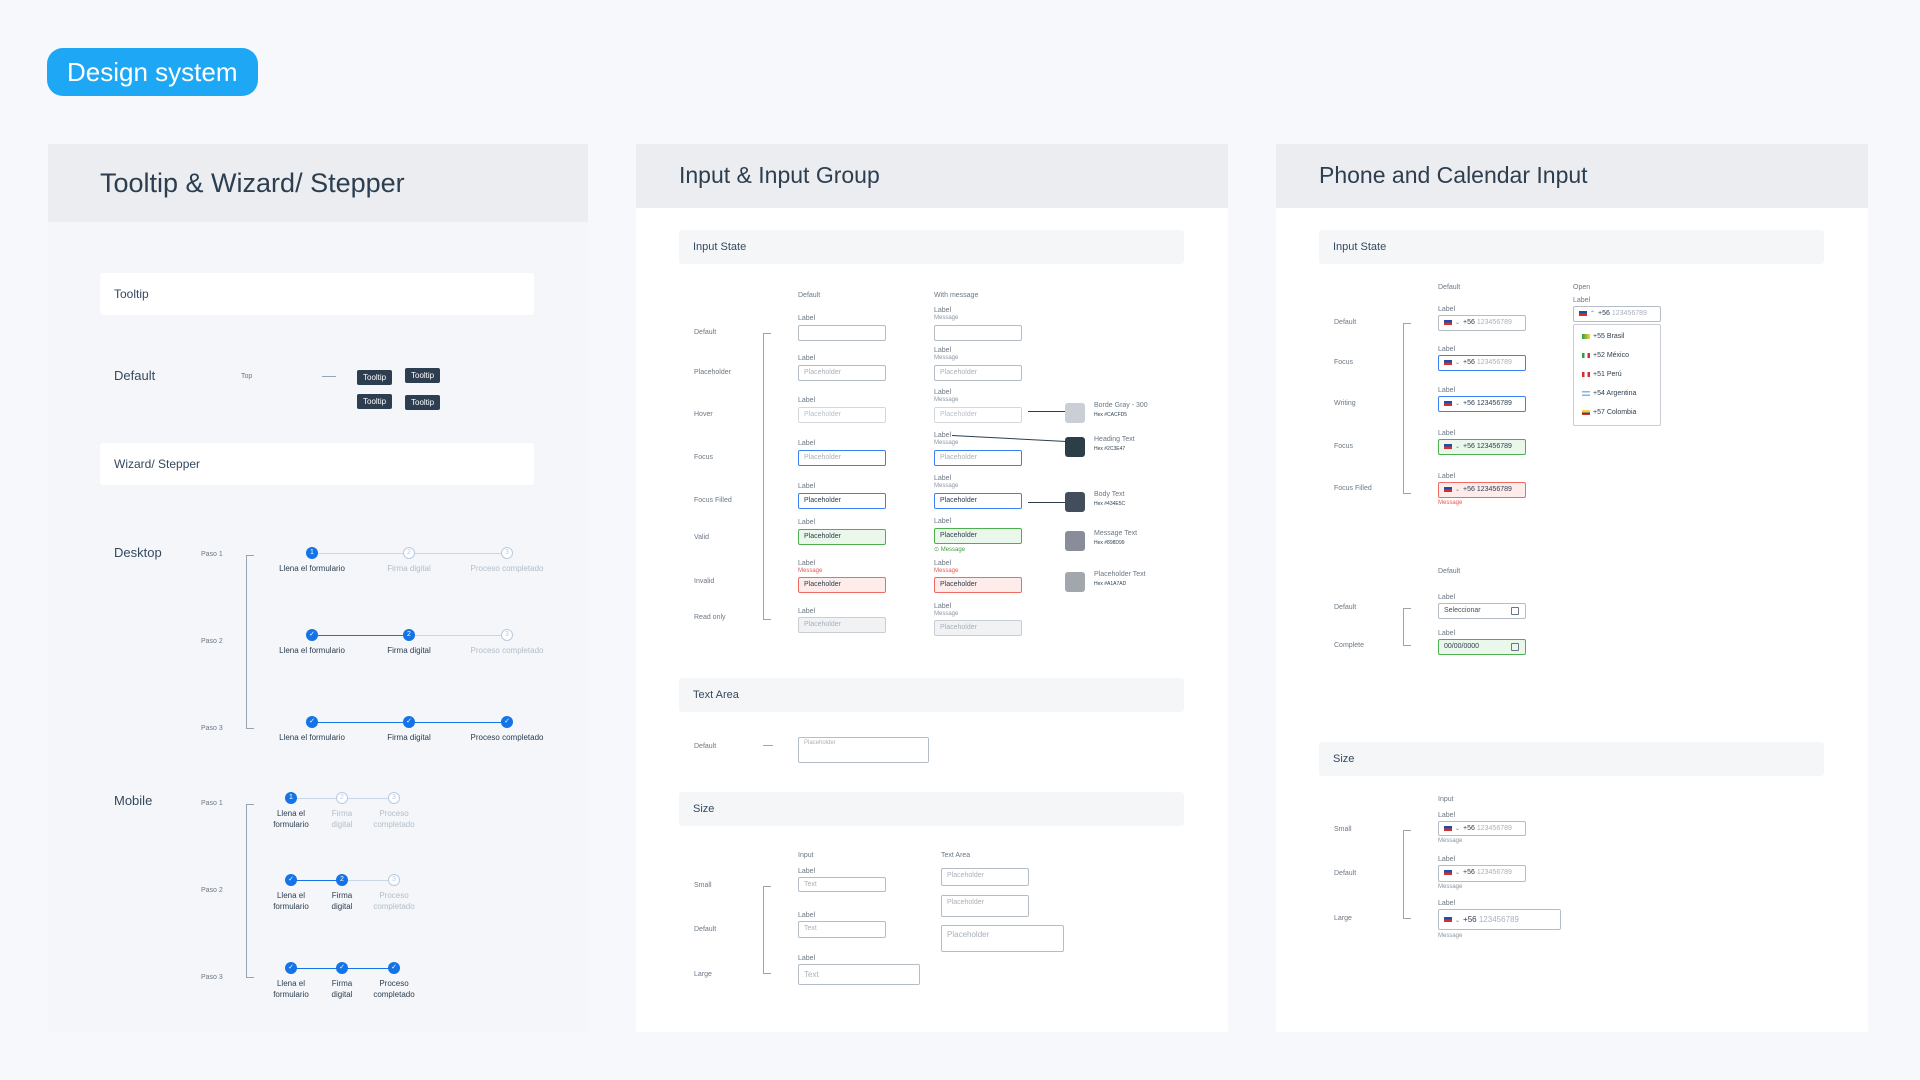 The width and height of the screenshot is (1920, 1080). Describe the element at coordinates (1482, 828) in the screenshot. I see `phone-input-small: ⌄ +56 123456789` at that location.